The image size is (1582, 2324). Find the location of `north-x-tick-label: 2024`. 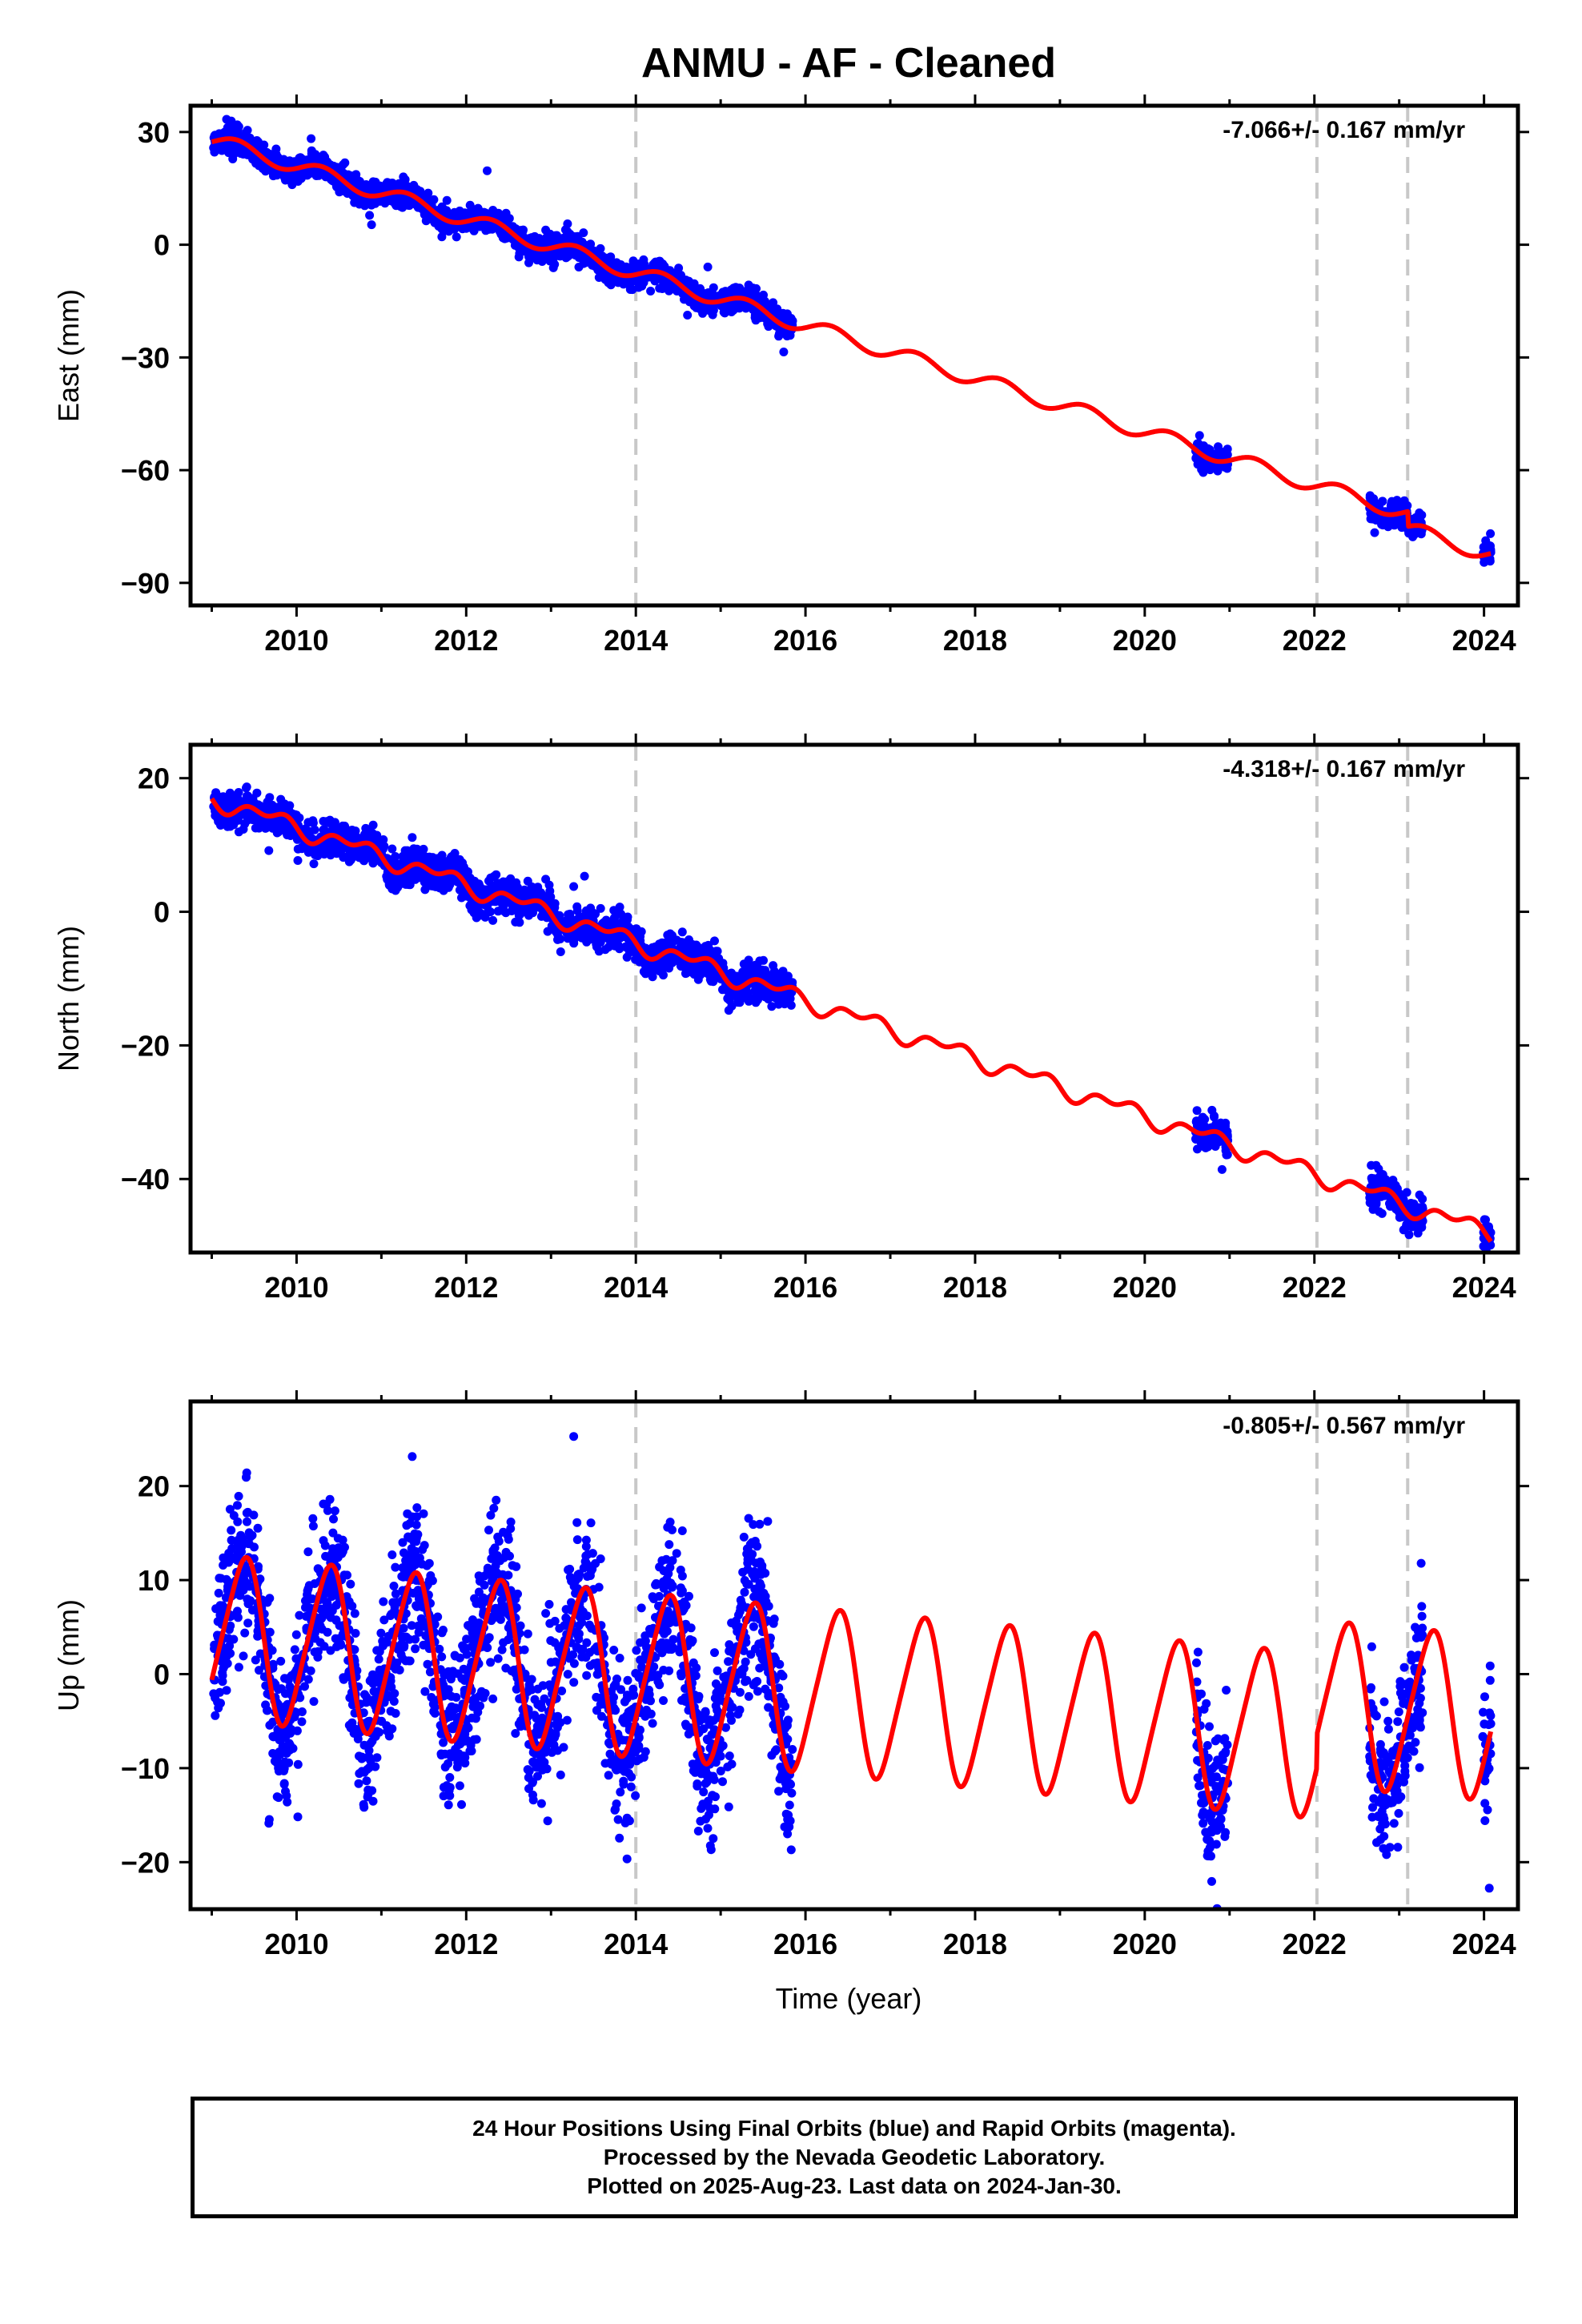

north-x-tick-label: 2024 is located at coordinates (1484, 1287).